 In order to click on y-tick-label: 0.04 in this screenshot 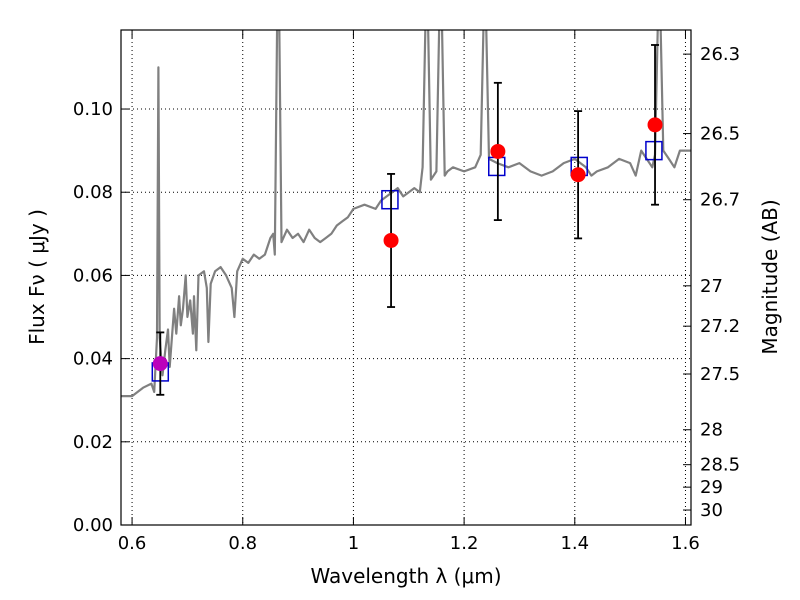, I will do `click(93, 359)`.